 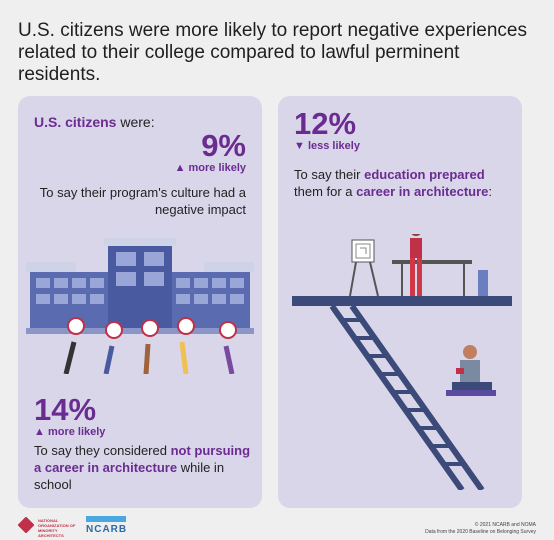 I want to click on stat-value: 9%, so click(x=223, y=145).